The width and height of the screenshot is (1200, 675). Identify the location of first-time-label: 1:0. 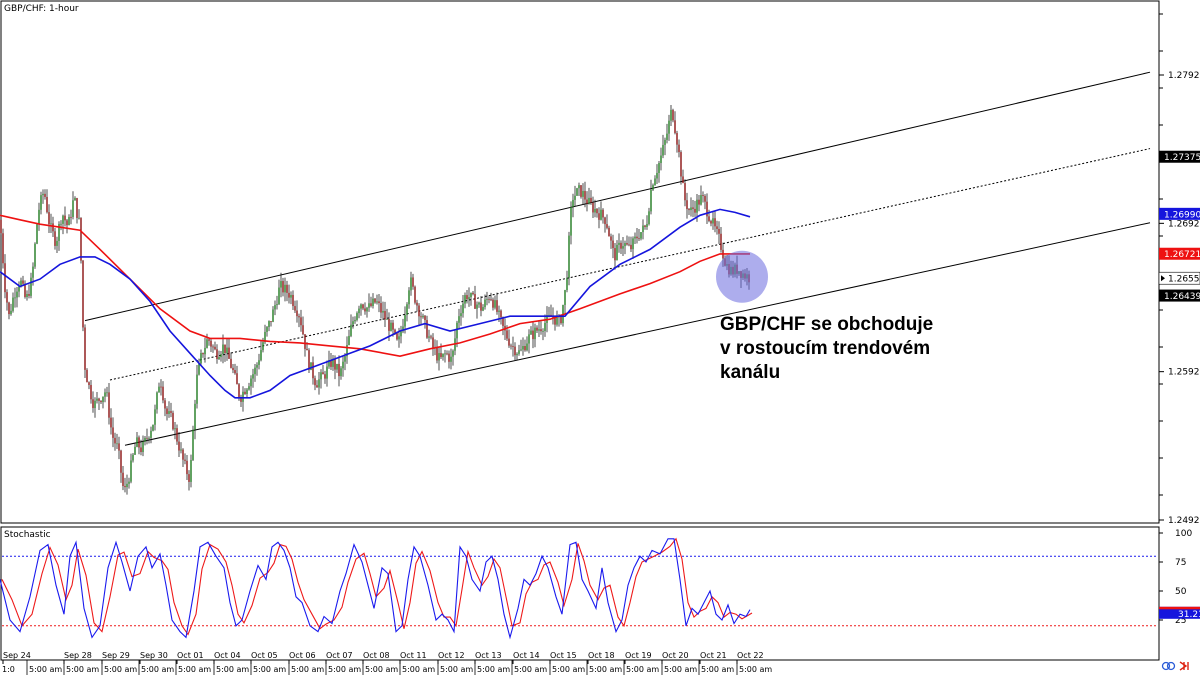
(8, 669).